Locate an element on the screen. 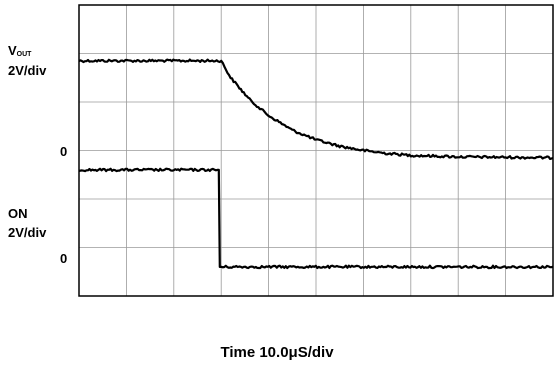  on-zero-label: 0 is located at coordinates (64, 258).